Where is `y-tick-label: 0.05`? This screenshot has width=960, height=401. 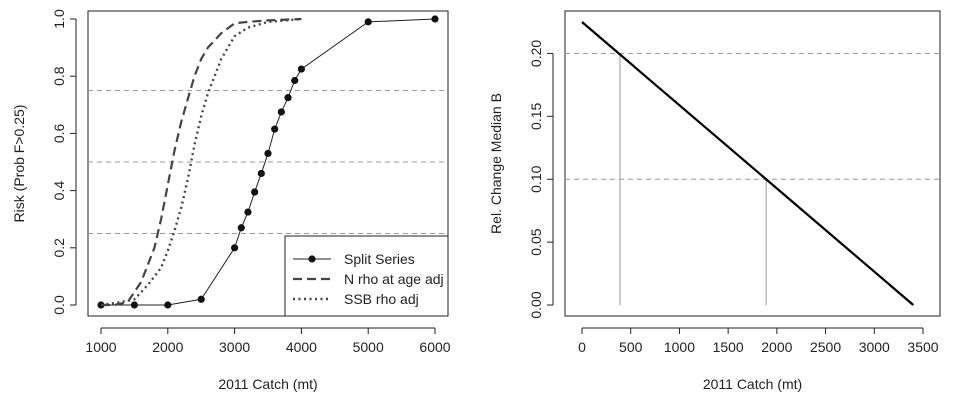 y-tick-label: 0.05 is located at coordinates (536, 241).